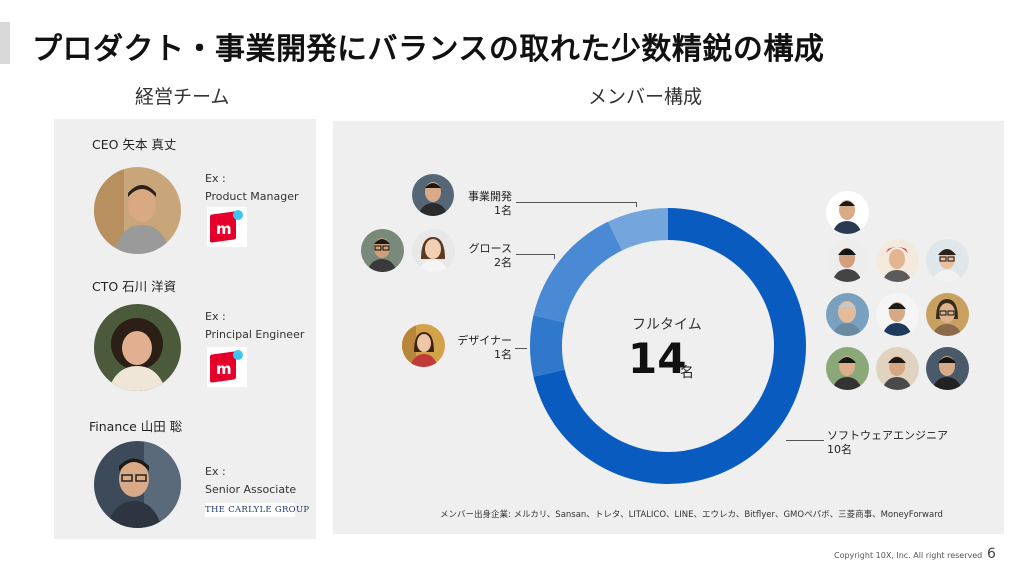  Describe the element at coordinates (137, 210) in the screenshot. I see `ceo-photo` at that location.